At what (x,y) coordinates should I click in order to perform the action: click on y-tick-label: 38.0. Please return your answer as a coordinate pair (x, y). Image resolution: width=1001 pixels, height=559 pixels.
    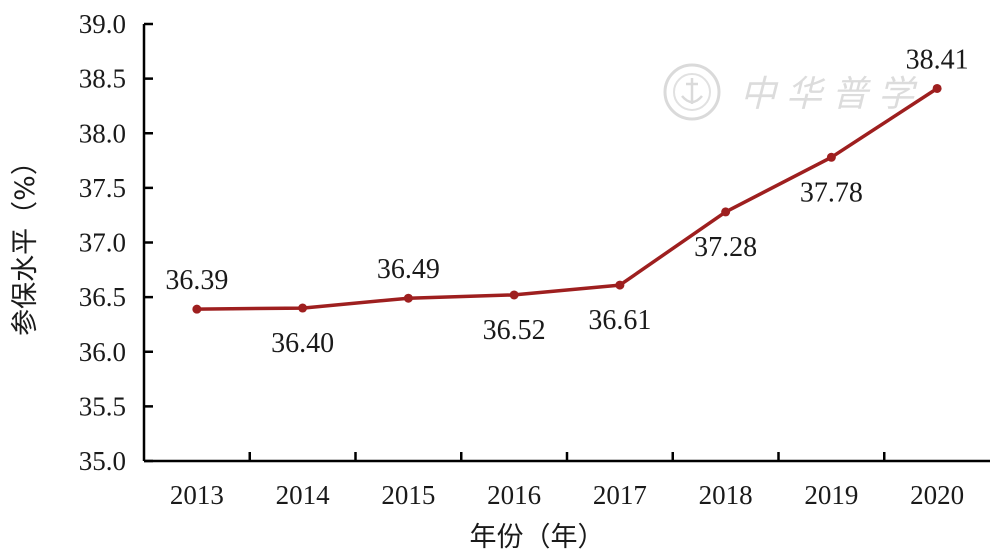
    Looking at the image, I should click on (102, 133).